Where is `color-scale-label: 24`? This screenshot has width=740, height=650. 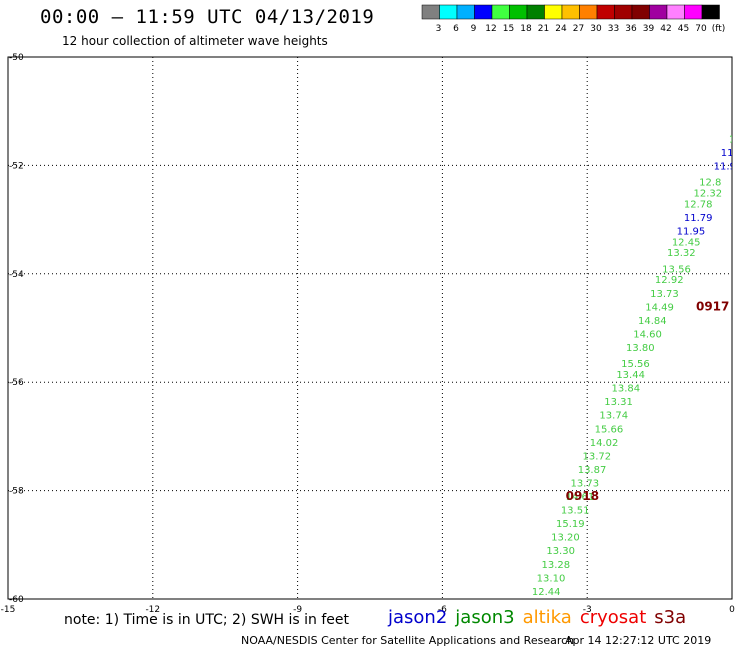 color-scale-label: 24 is located at coordinates (561, 29).